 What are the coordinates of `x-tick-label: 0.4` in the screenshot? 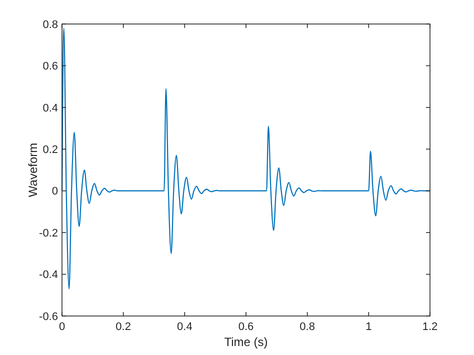 It's located at (184, 327).